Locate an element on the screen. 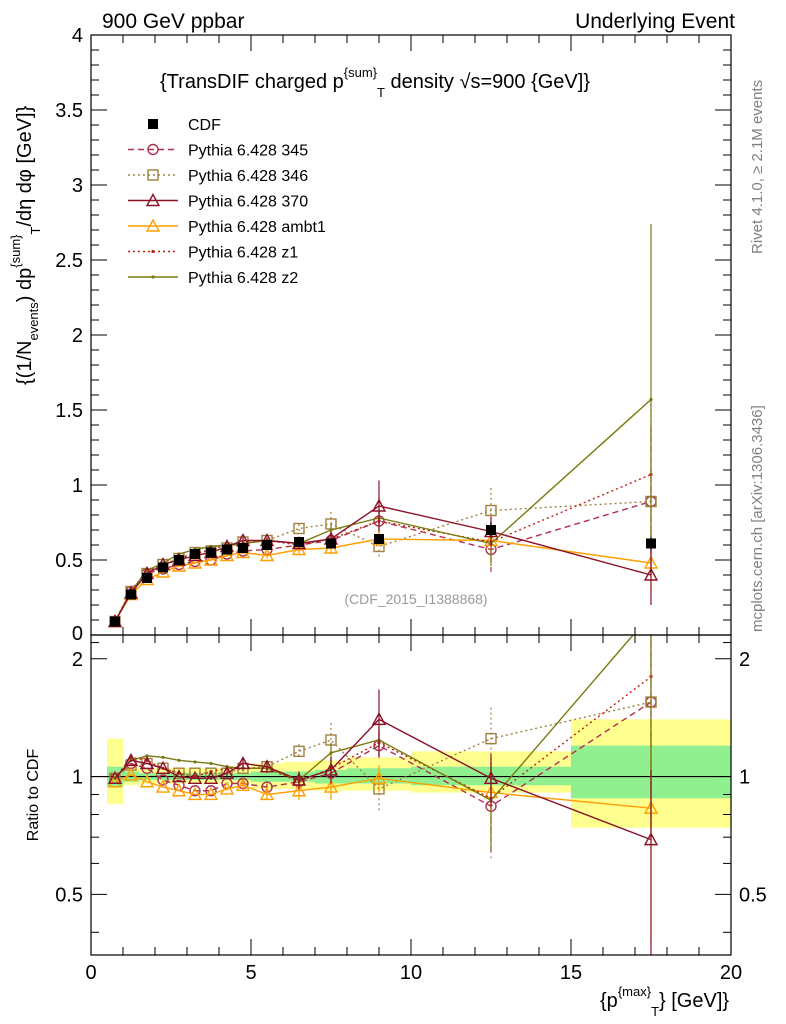  main-title-post: density √s=900 {GeV]} is located at coordinates (487, 82).